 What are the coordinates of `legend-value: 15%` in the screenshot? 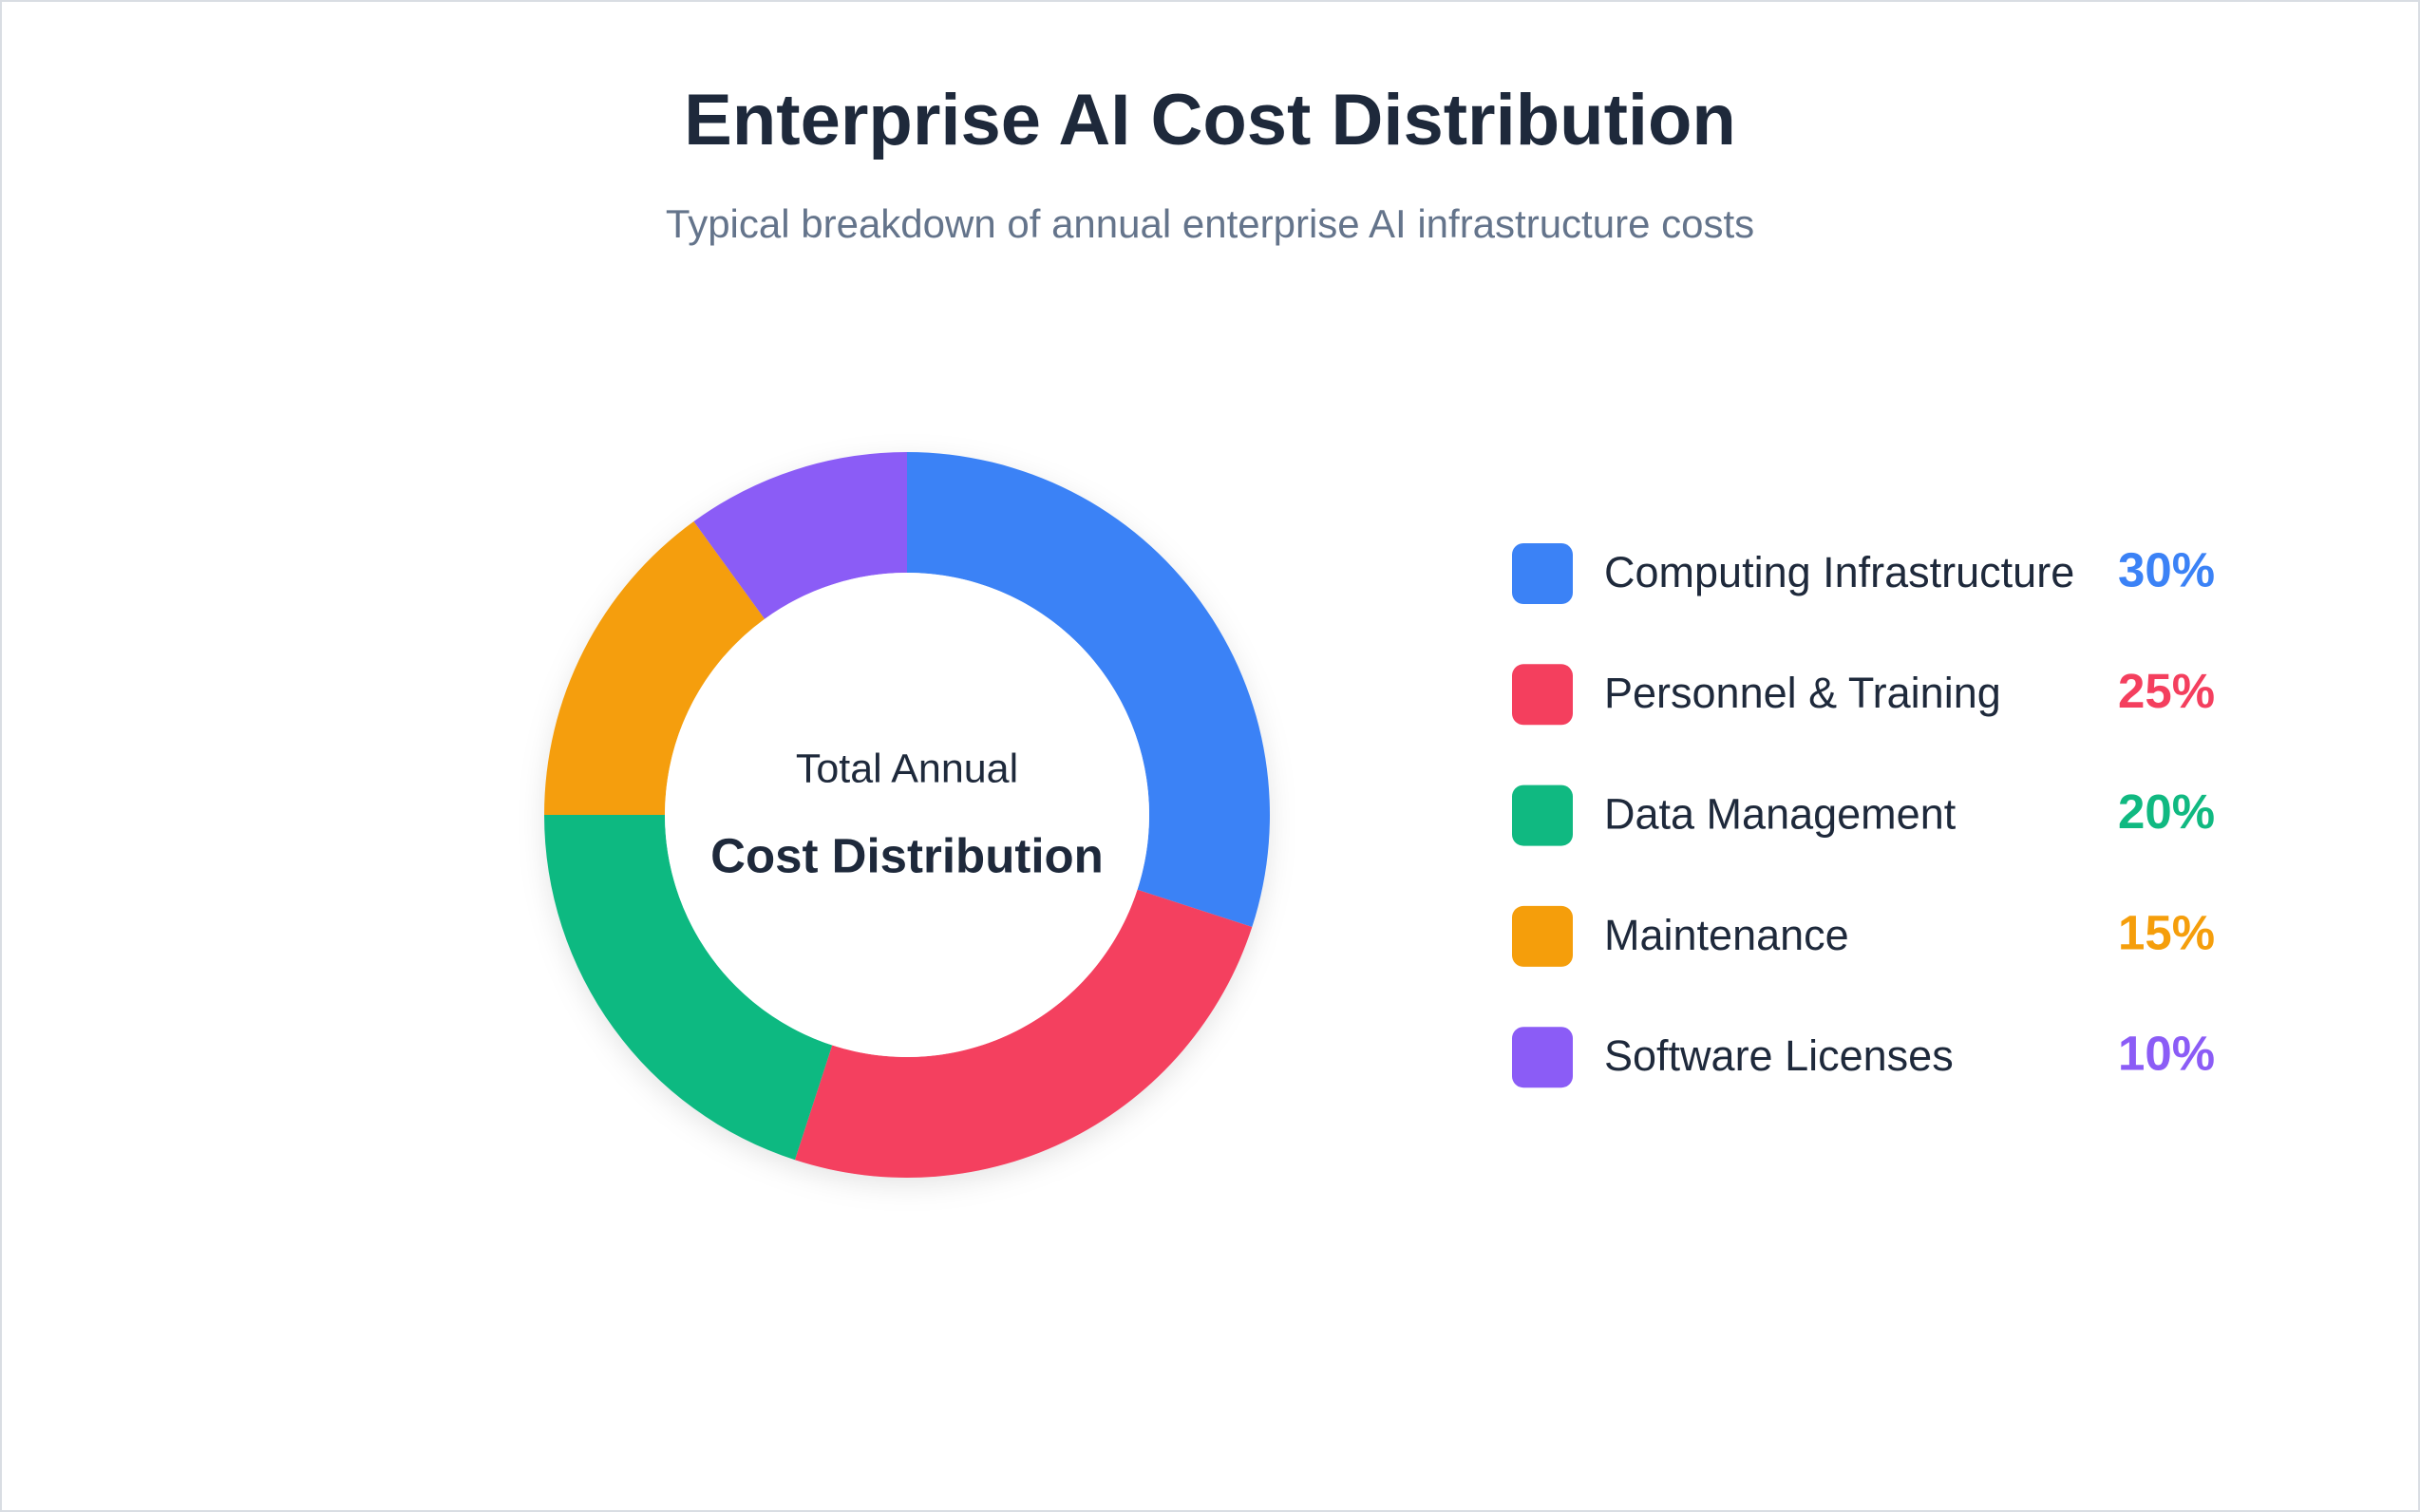 It's located at (2166, 932).